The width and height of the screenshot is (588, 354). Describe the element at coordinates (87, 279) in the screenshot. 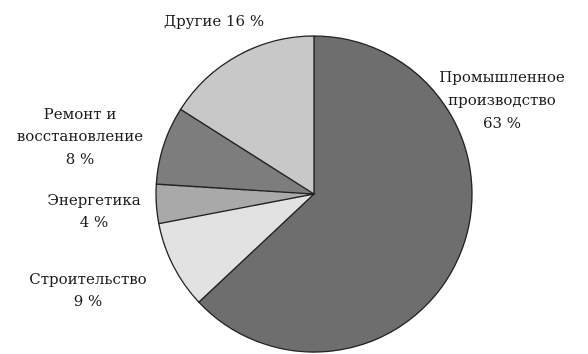

I see `label-construction-line1: Строительство` at that location.